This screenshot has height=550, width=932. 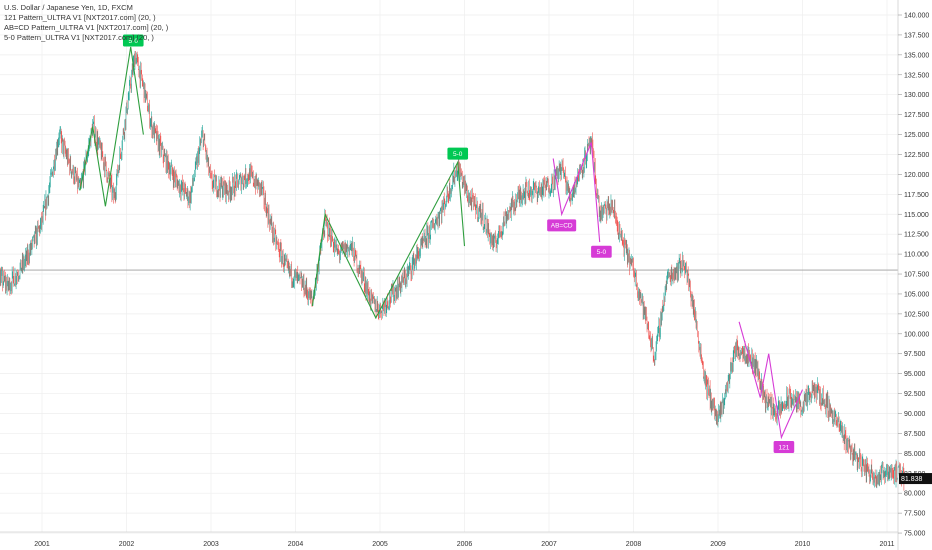 I want to click on y-tick-label: 135.000, so click(x=916, y=55).